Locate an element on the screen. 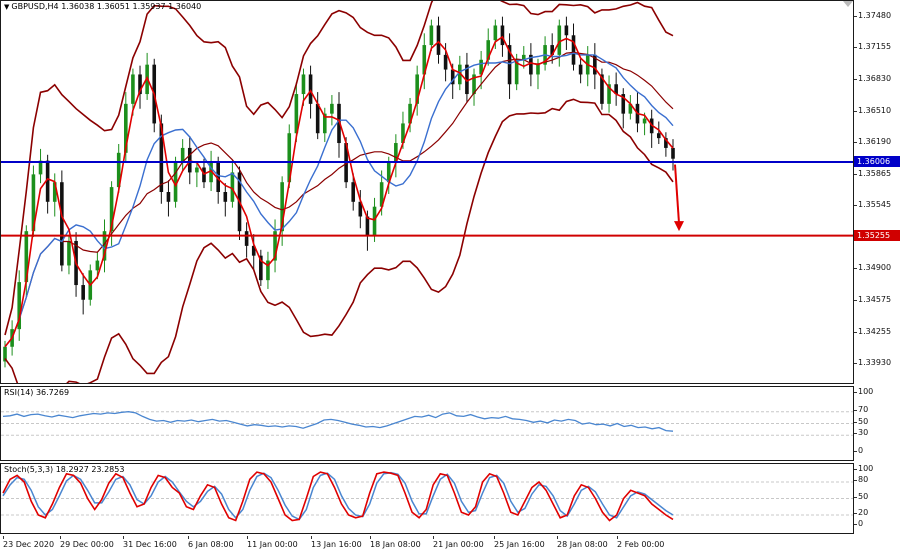 The height and width of the screenshot is (556, 900). time-tick-label: 13 Jan 16:00 is located at coordinates (336, 542).